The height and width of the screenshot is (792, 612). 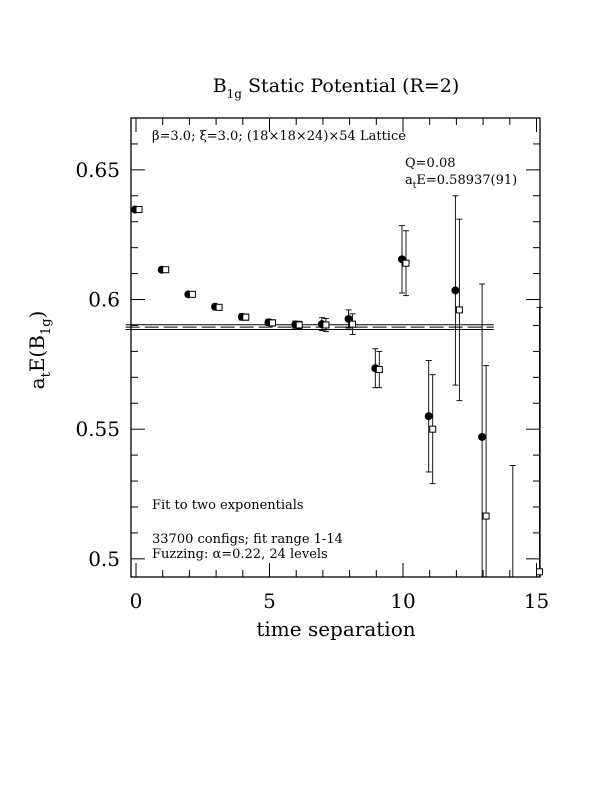 What do you see at coordinates (340, 601) in the screenshot?
I see `x-tick-labels: 0 5 10 15` at bounding box center [340, 601].